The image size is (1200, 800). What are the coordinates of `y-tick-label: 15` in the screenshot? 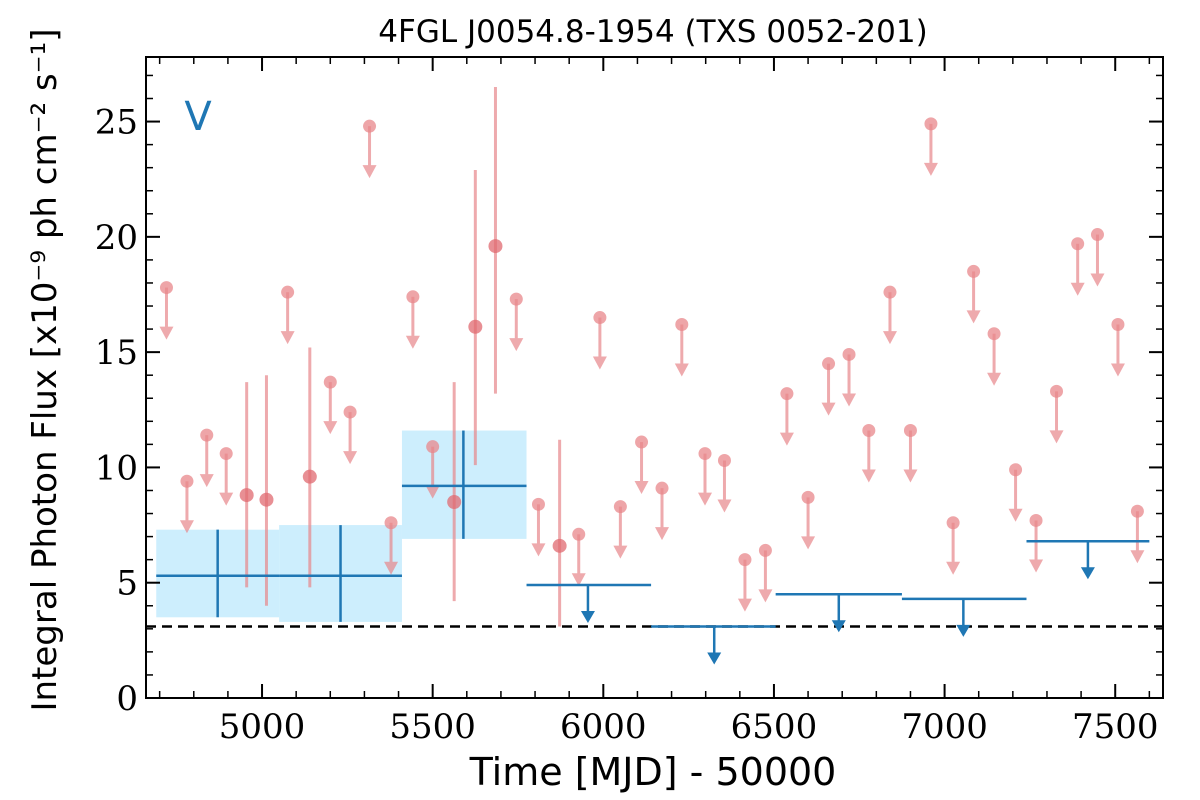 It's located at (116, 353).